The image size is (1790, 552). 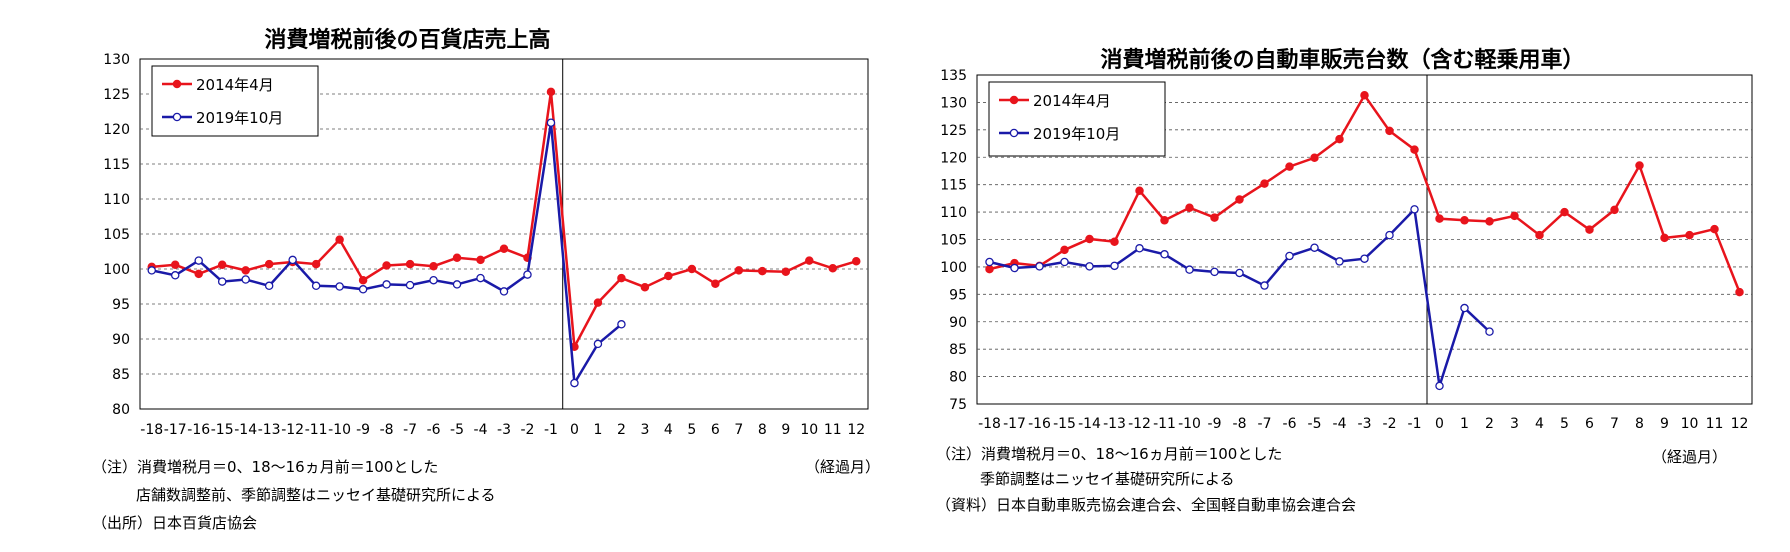 What do you see at coordinates (958, 323) in the screenshot?
I see `y-tick-label: 90` at bounding box center [958, 323].